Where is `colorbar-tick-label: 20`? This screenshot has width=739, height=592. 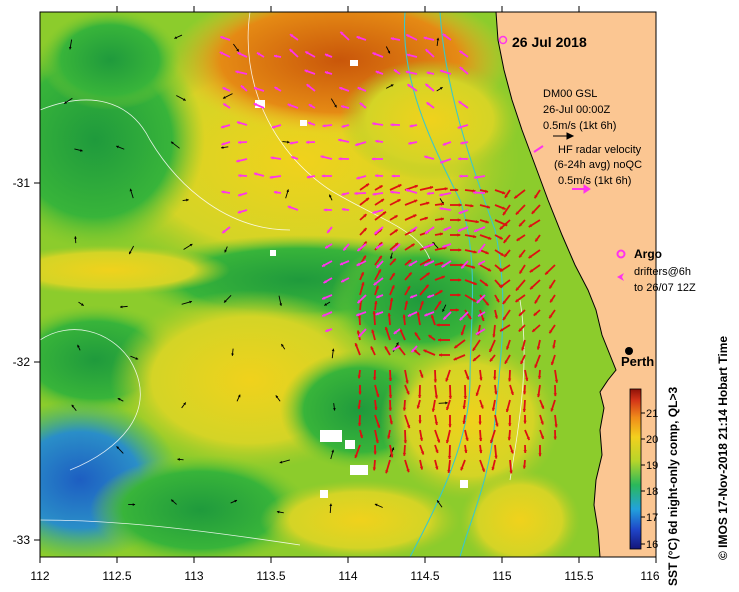
colorbar-tick-label: 20 is located at coordinates (652, 440).